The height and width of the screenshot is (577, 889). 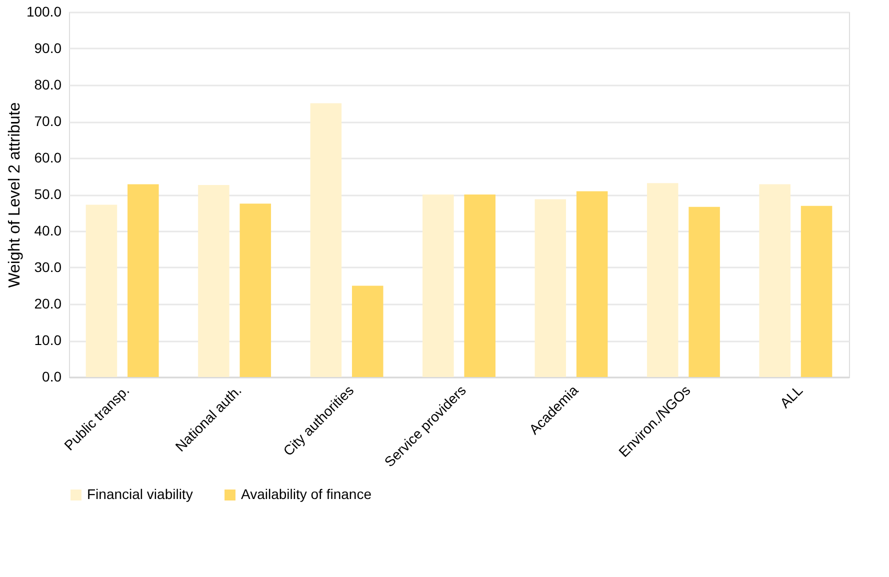 What do you see at coordinates (48, 267) in the screenshot?
I see `y-tick-label: 30.0` at bounding box center [48, 267].